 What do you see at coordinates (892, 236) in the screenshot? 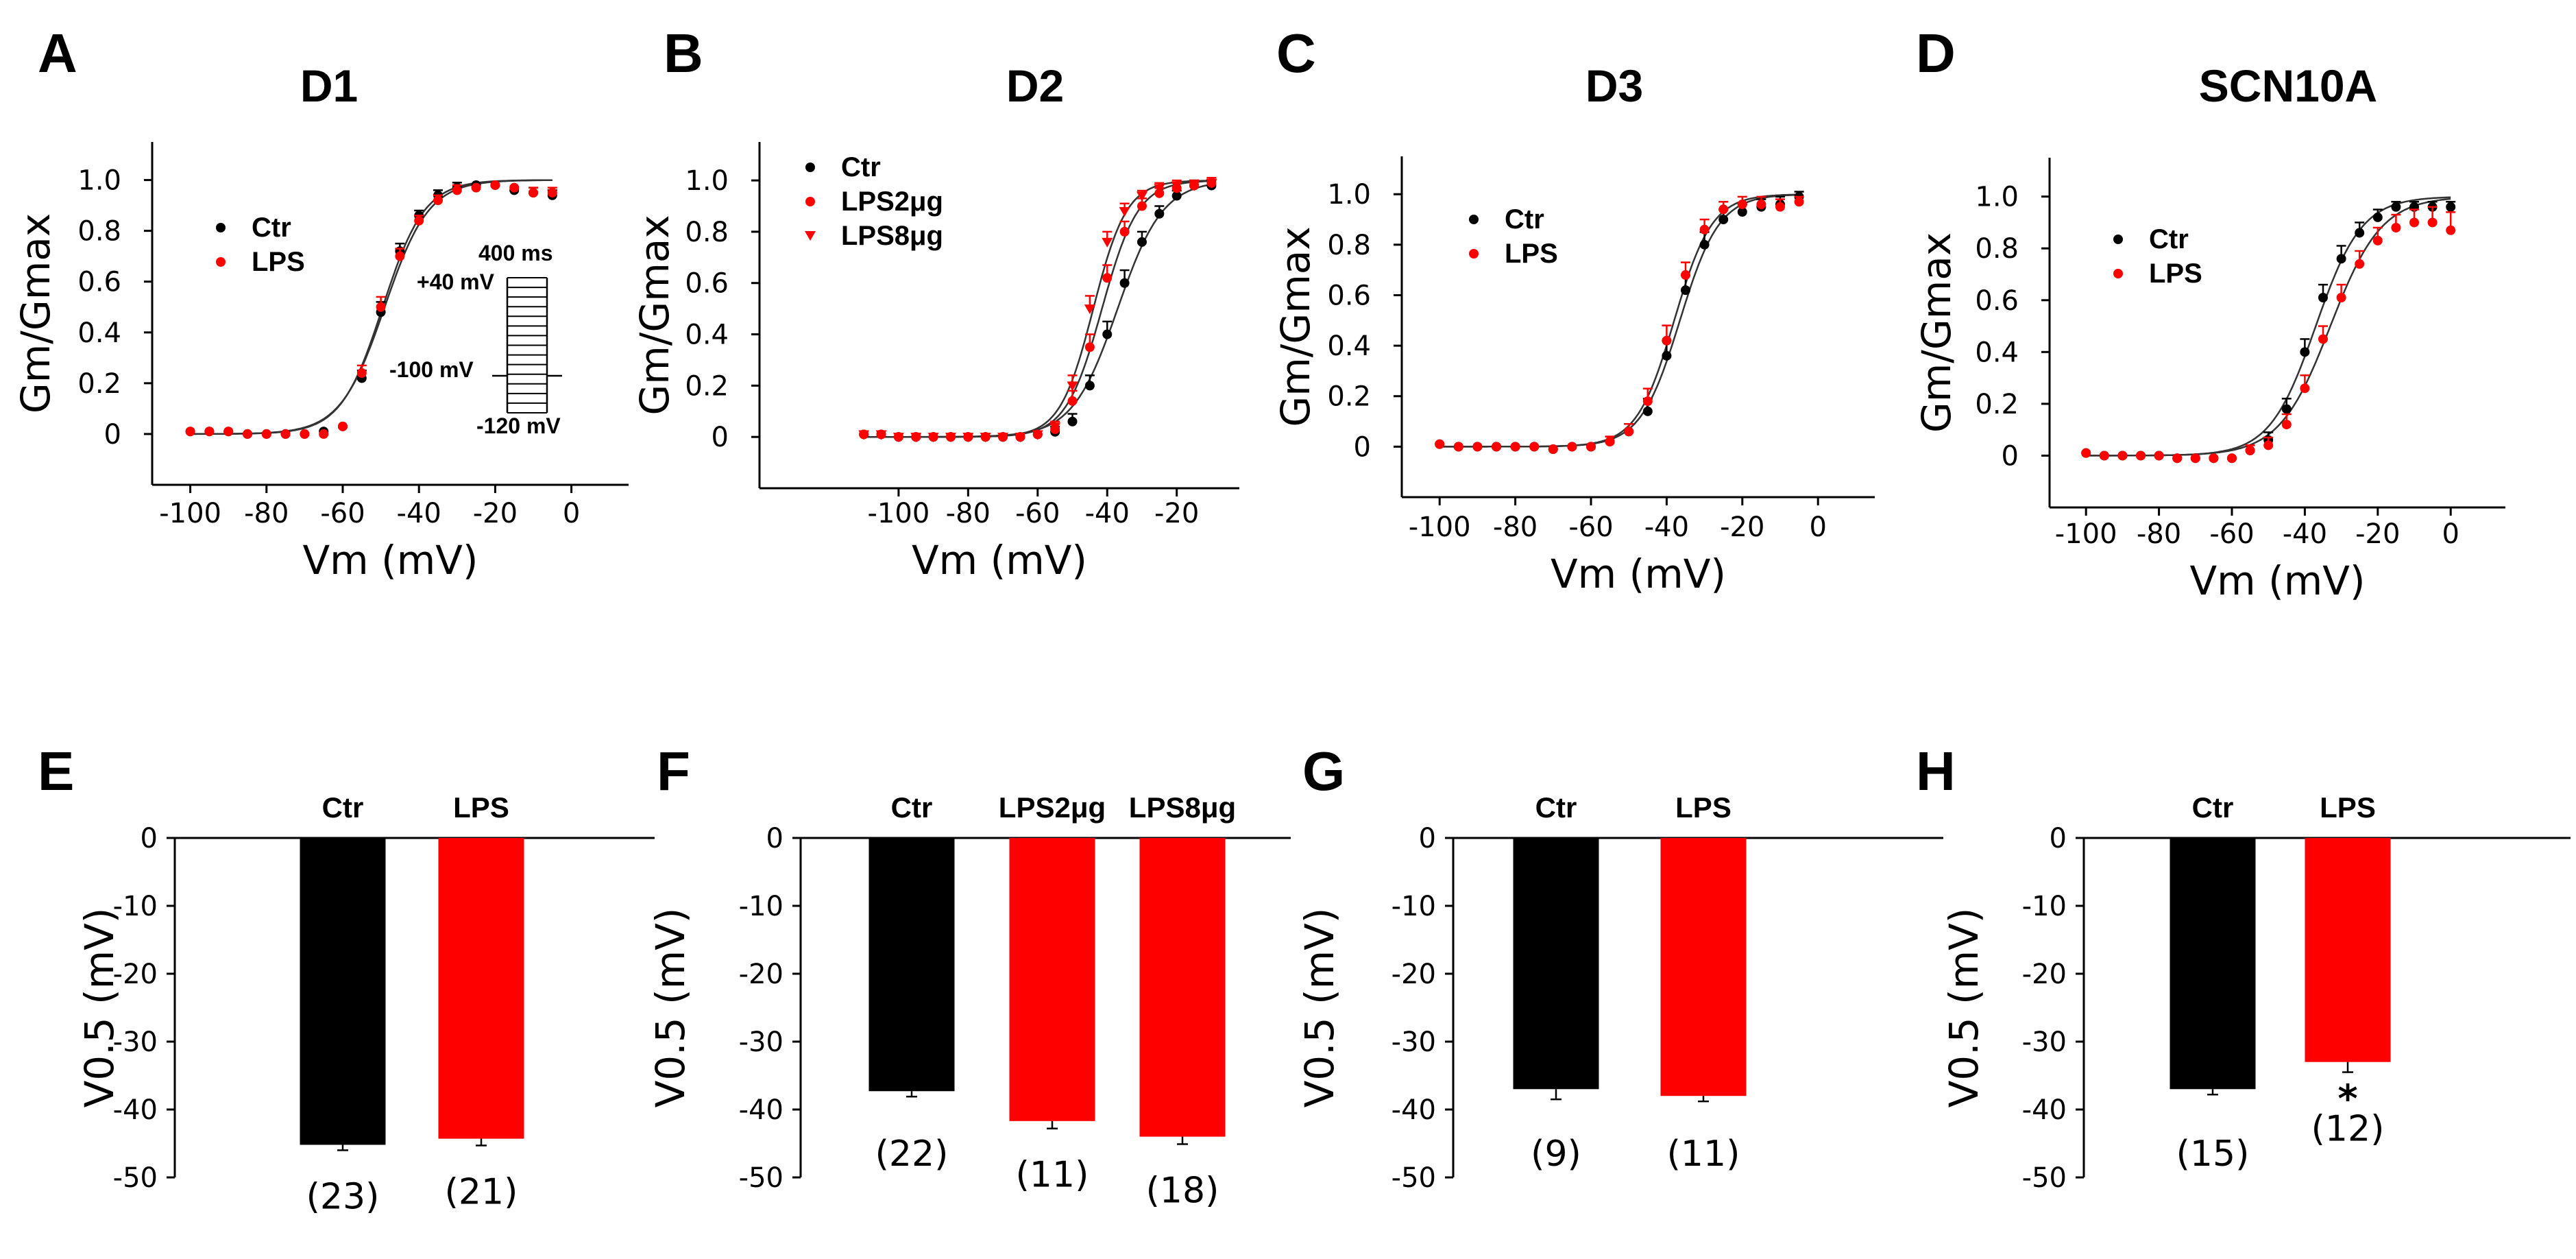
I see `legend-label: LPS8μg` at bounding box center [892, 236].